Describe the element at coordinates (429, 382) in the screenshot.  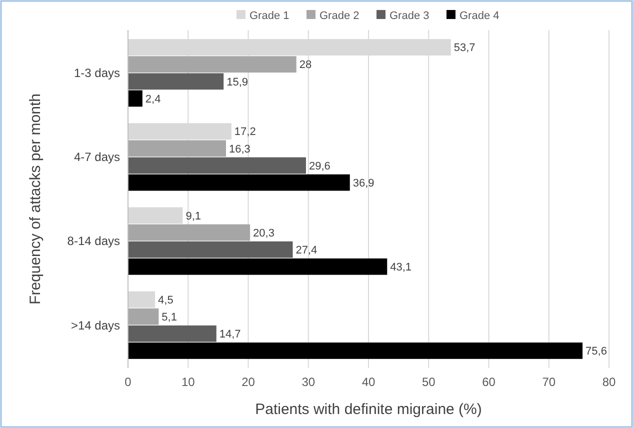
I see `x-tick-label: 50` at that location.